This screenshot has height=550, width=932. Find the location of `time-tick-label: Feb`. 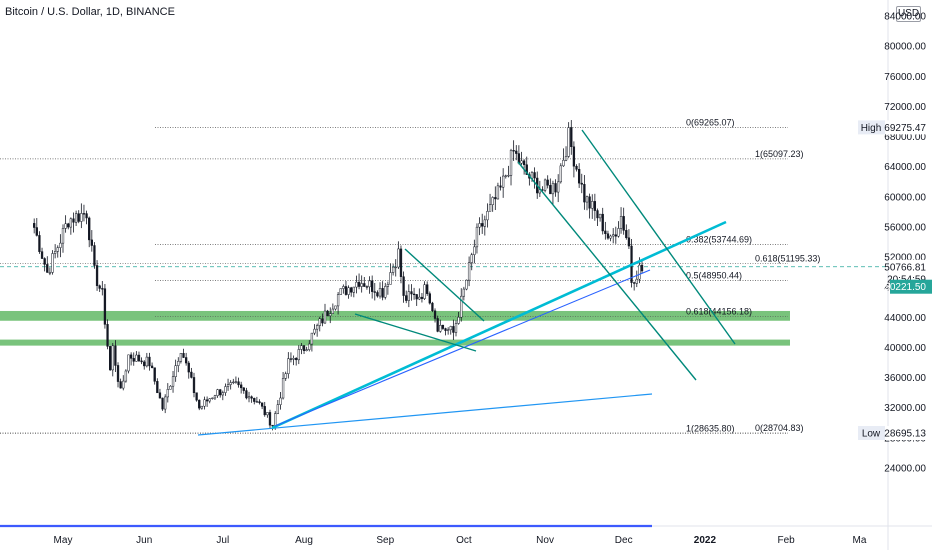

time-tick-label: Feb is located at coordinates (787, 540).